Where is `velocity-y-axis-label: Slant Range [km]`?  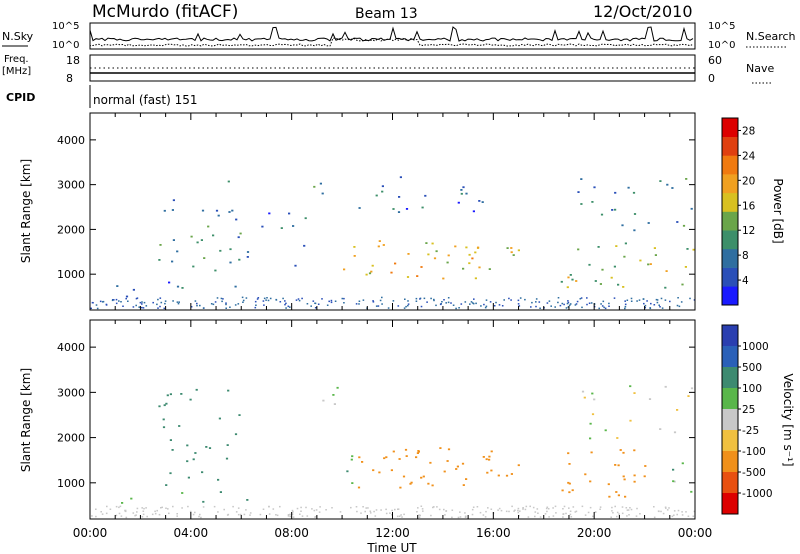
velocity-y-axis-label: Slant Range [km] is located at coordinates (26, 420).